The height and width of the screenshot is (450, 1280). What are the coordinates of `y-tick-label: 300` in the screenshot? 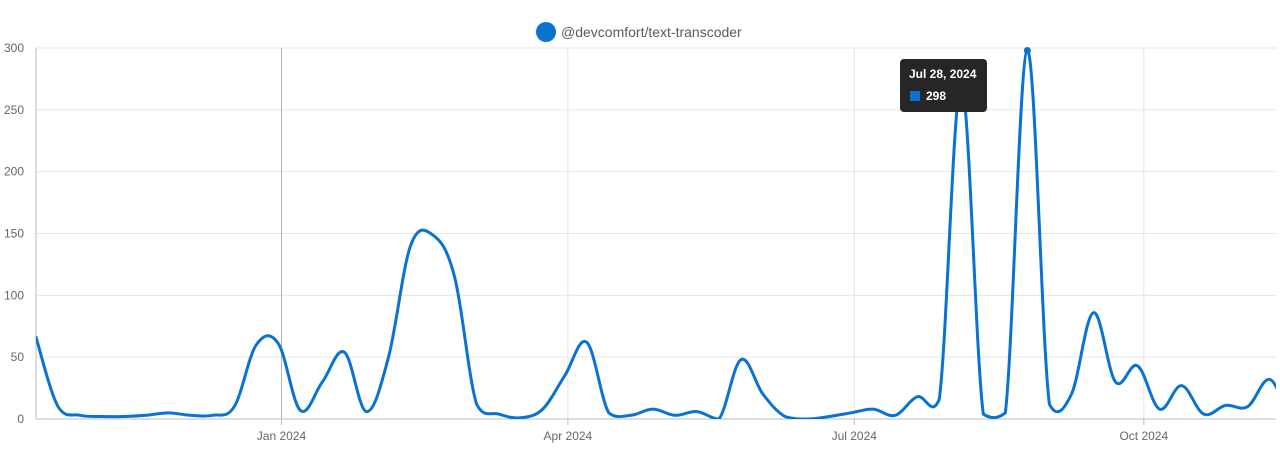 It's located at (14, 48).